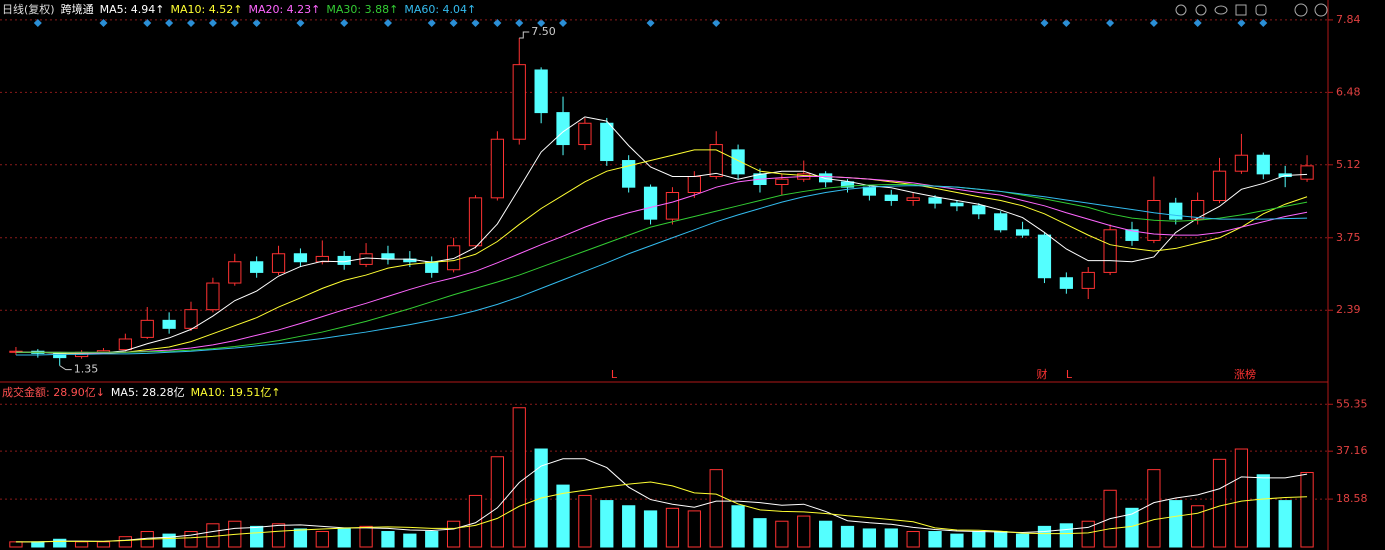 This screenshot has height=550, width=1385. Describe the element at coordinates (1321, 10) in the screenshot. I see `zoom-out` at that location.